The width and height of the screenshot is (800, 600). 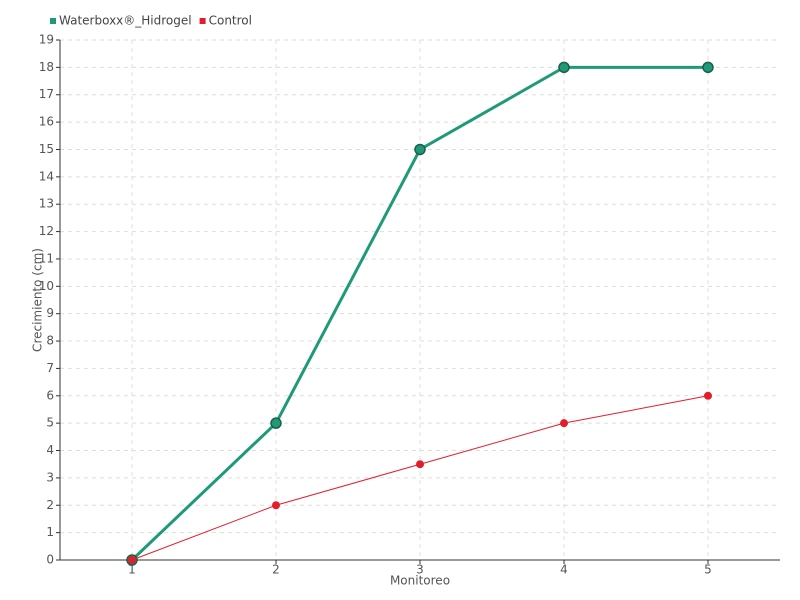 I want to click on legend-label: Control, so click(x=230, y=21).